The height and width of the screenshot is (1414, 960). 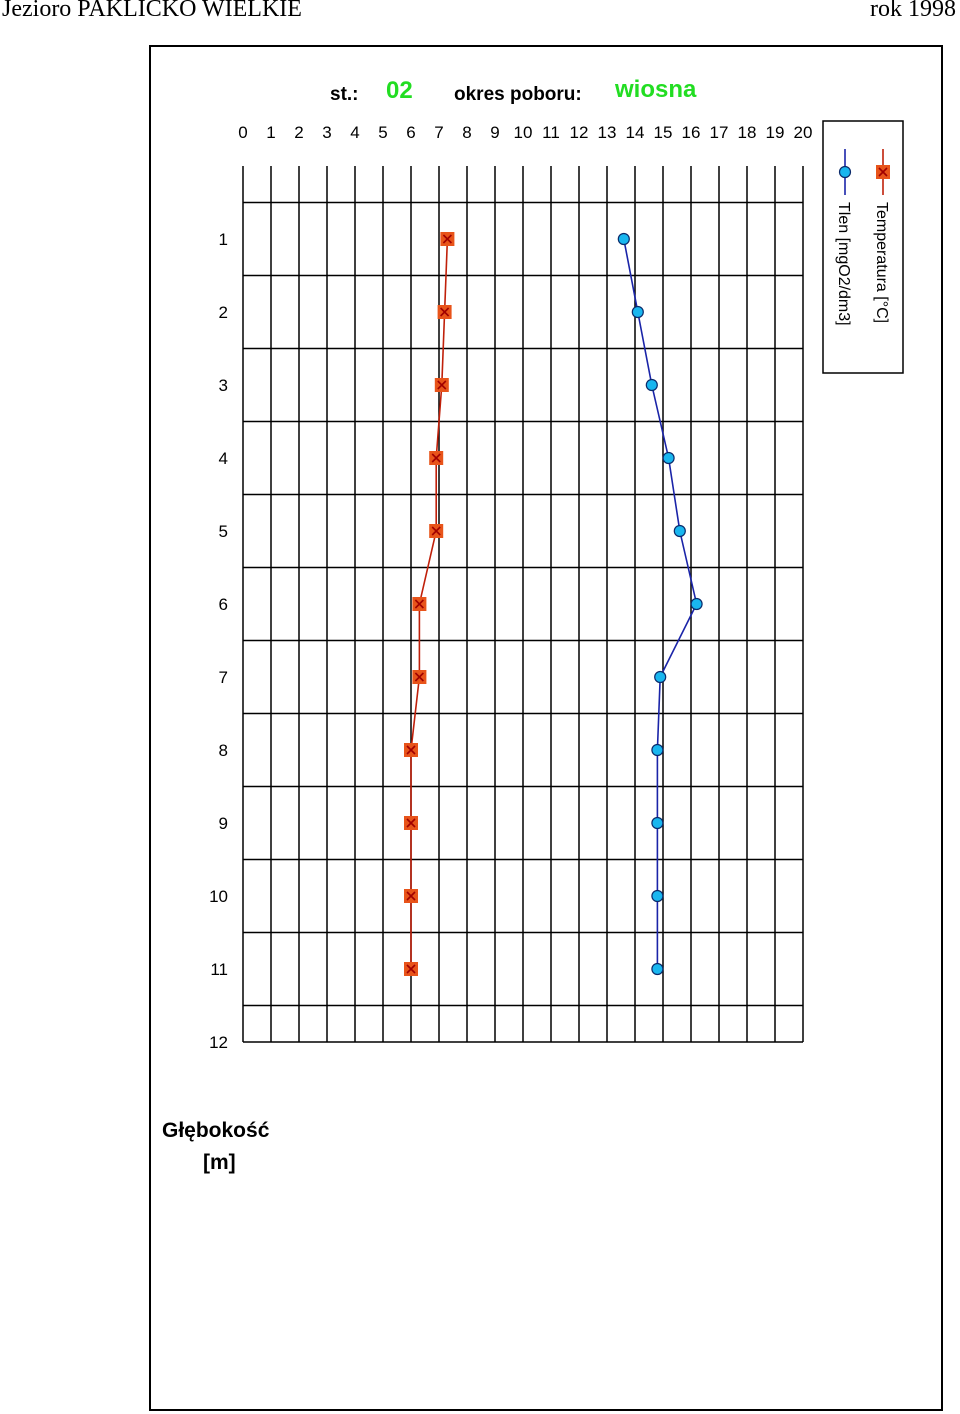 What do you see at coordinates (218, 1042) in the screenshot?
I see `y-tick-label: 12` at bounding box center [218, 1042].